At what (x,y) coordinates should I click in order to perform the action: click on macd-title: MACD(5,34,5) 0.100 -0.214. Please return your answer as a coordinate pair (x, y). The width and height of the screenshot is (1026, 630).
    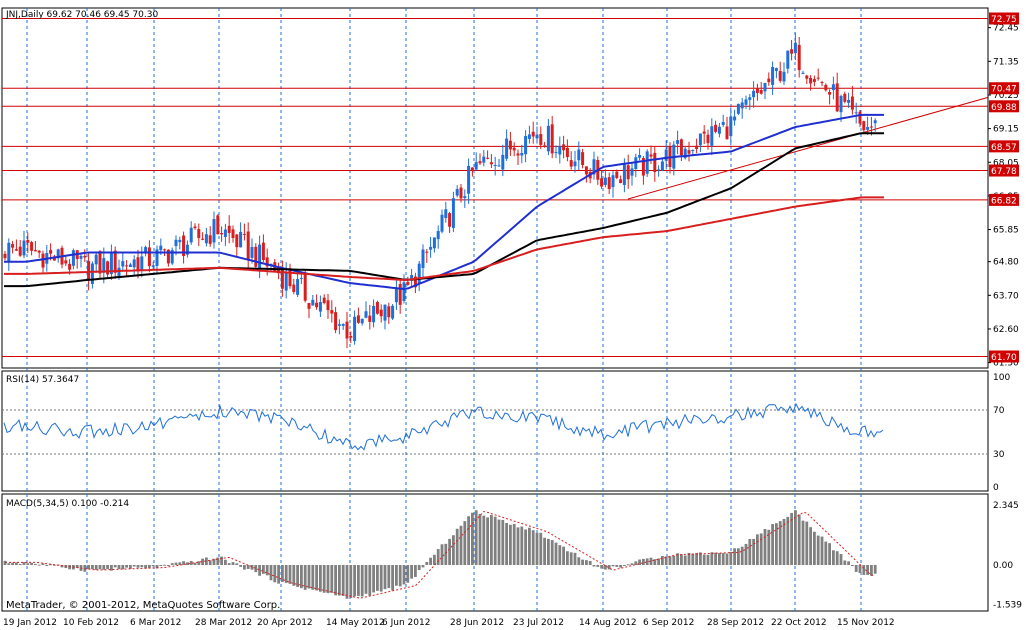
    Looking at the image, I should click on (67, 504).